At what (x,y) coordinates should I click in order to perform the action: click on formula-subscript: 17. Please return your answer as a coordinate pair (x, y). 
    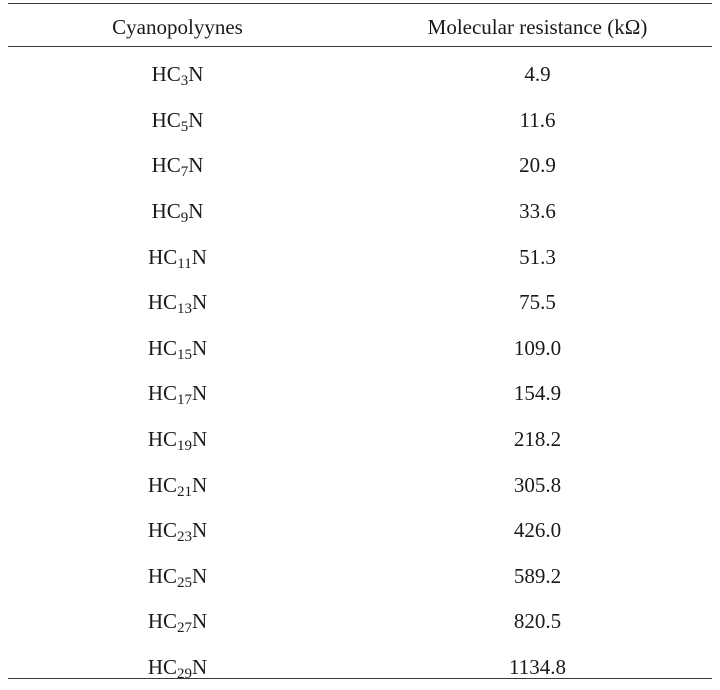
    Looking at the image, I should click on (184, 400).